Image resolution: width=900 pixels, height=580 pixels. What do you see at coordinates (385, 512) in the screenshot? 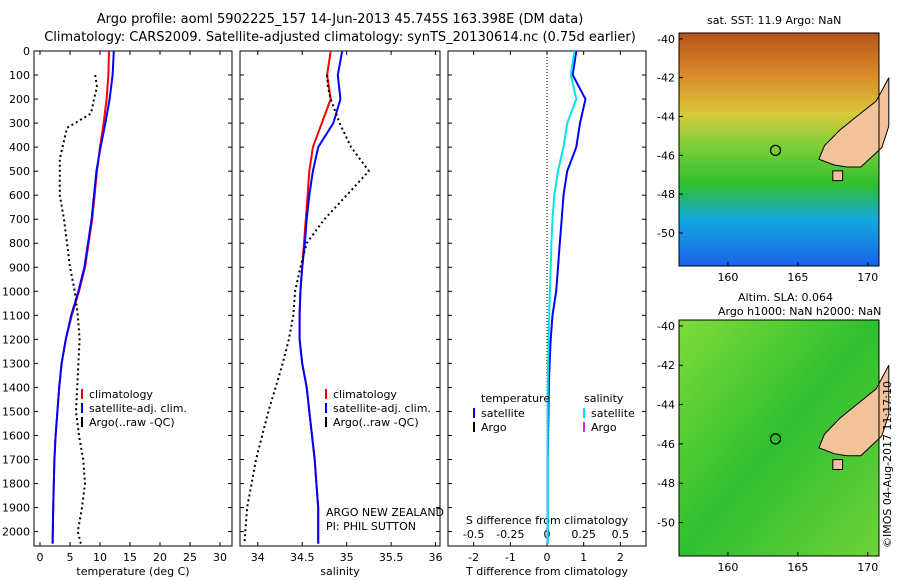
I see `annotation-line: ARGO NEW ZEALAND` at bounding box center [385, 512].